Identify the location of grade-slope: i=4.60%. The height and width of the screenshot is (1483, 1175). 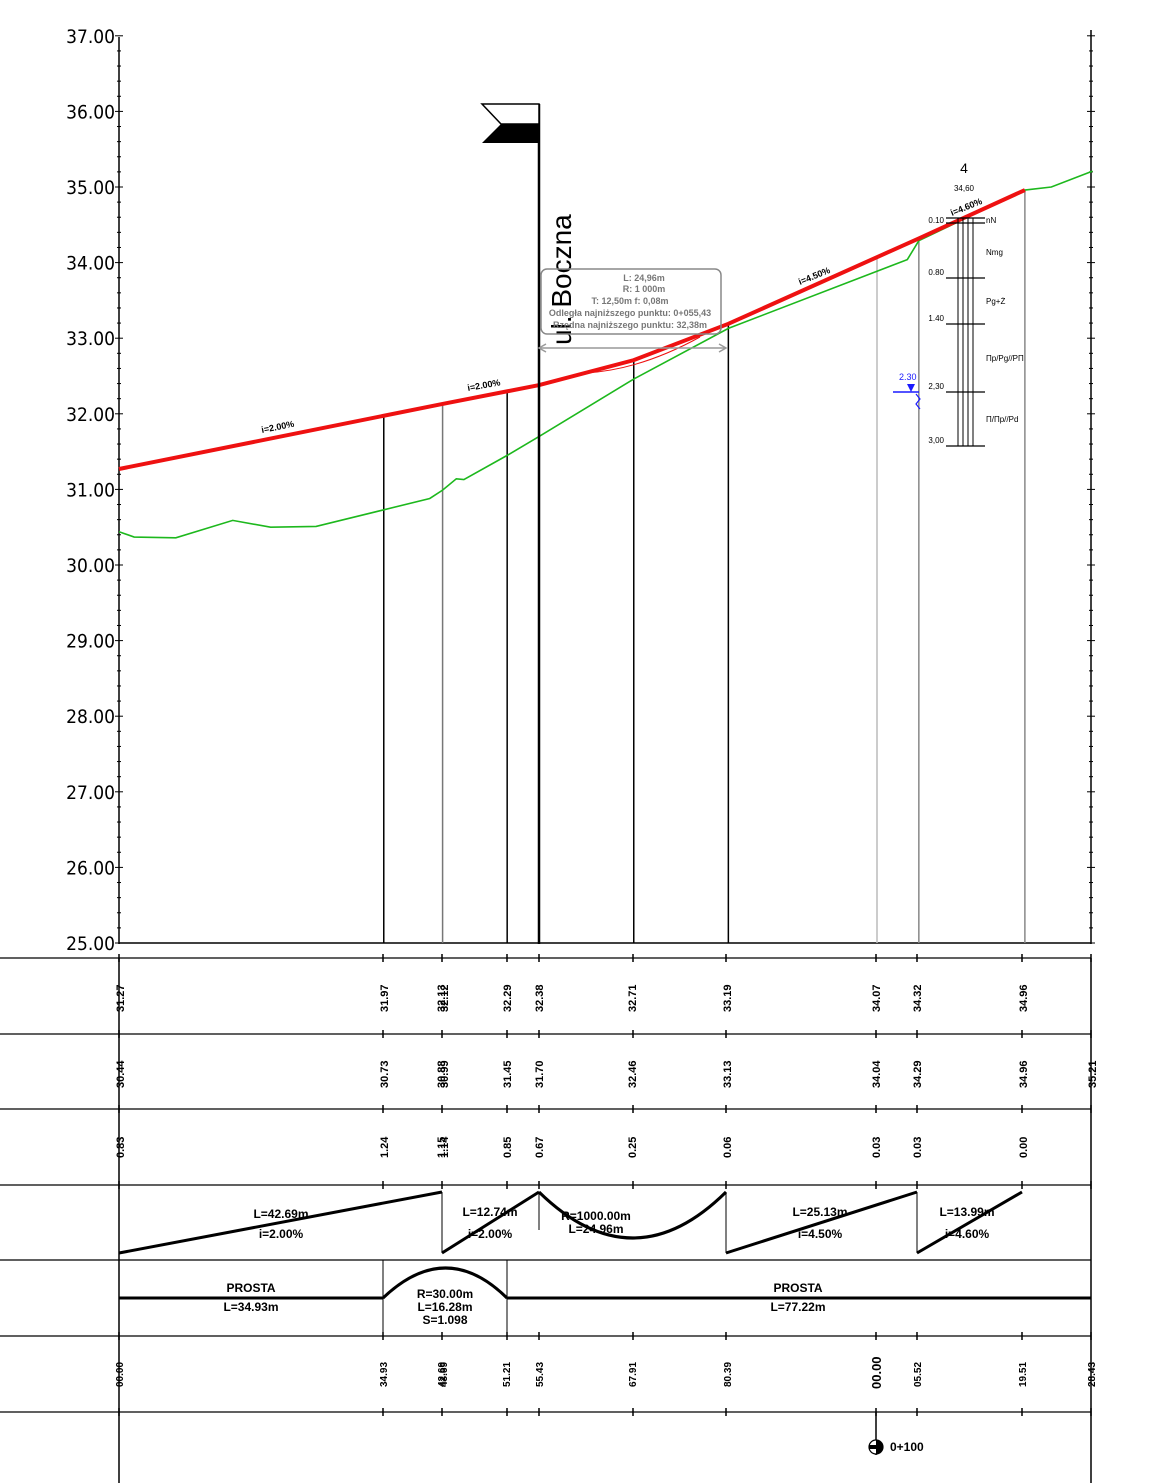
(967, 1234).